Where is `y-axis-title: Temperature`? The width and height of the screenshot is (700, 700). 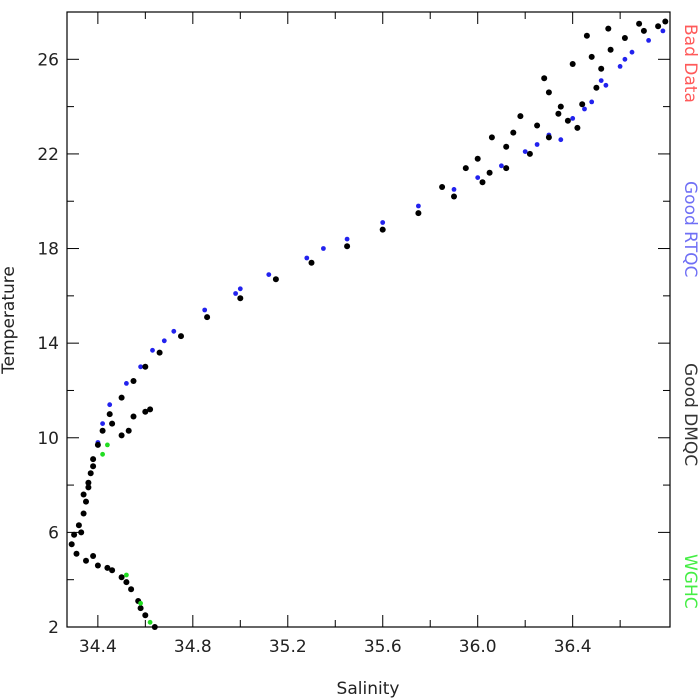
y-axis-title: Temperature is located at coordinates (9, 320).